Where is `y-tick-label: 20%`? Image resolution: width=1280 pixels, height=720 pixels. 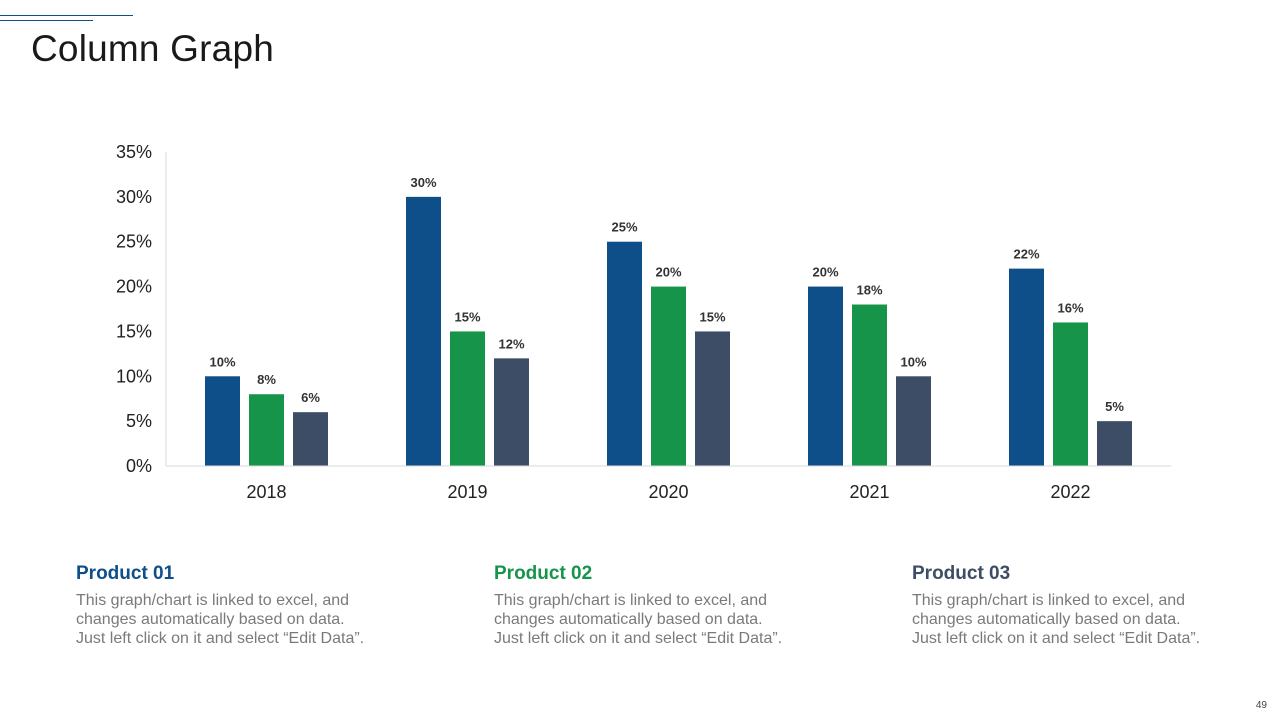 y-tick-label: 20% is located at coordinates (134, 287).